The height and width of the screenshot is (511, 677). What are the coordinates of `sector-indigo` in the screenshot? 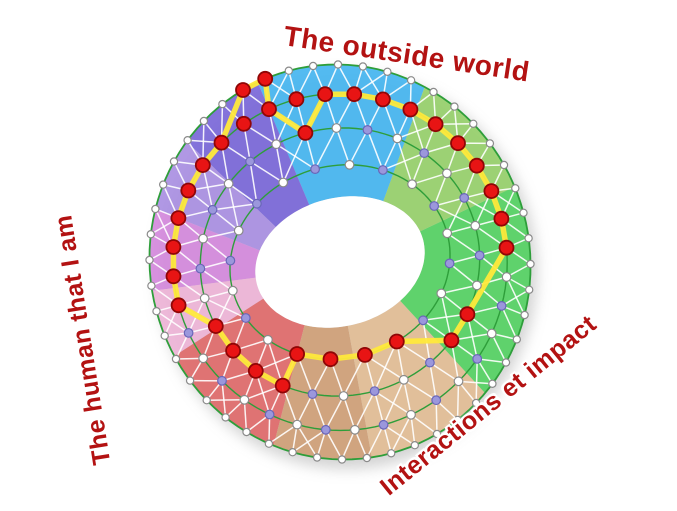 It's located at (248, 154).